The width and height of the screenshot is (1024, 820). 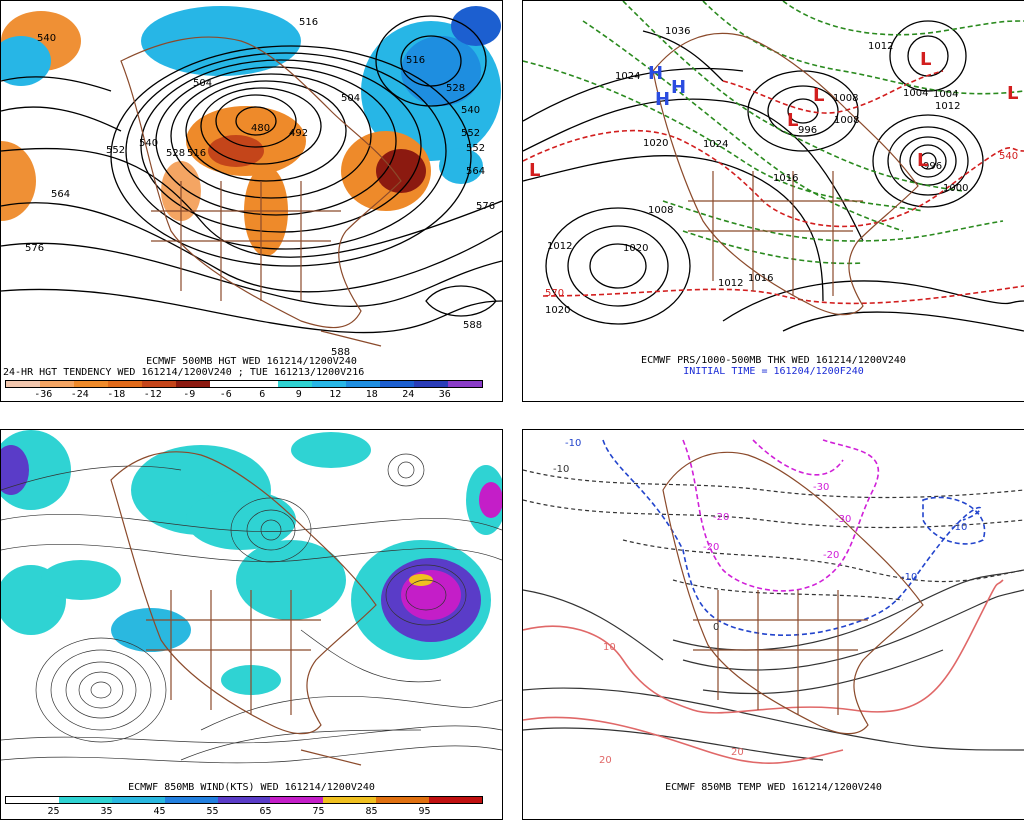 What do you see at coordinates (175, 153) in the screenshot?
I see `contour-label: 528` at bounding box center [175, 153].